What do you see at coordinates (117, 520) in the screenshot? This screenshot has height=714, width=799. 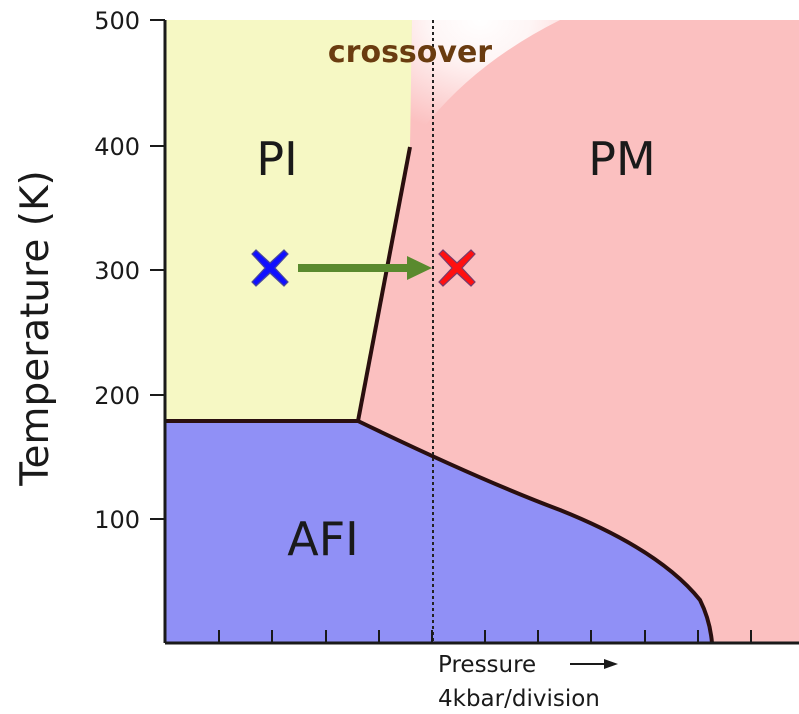 I see `y-tick-label-100: 100` at bounding box center [117, 520].